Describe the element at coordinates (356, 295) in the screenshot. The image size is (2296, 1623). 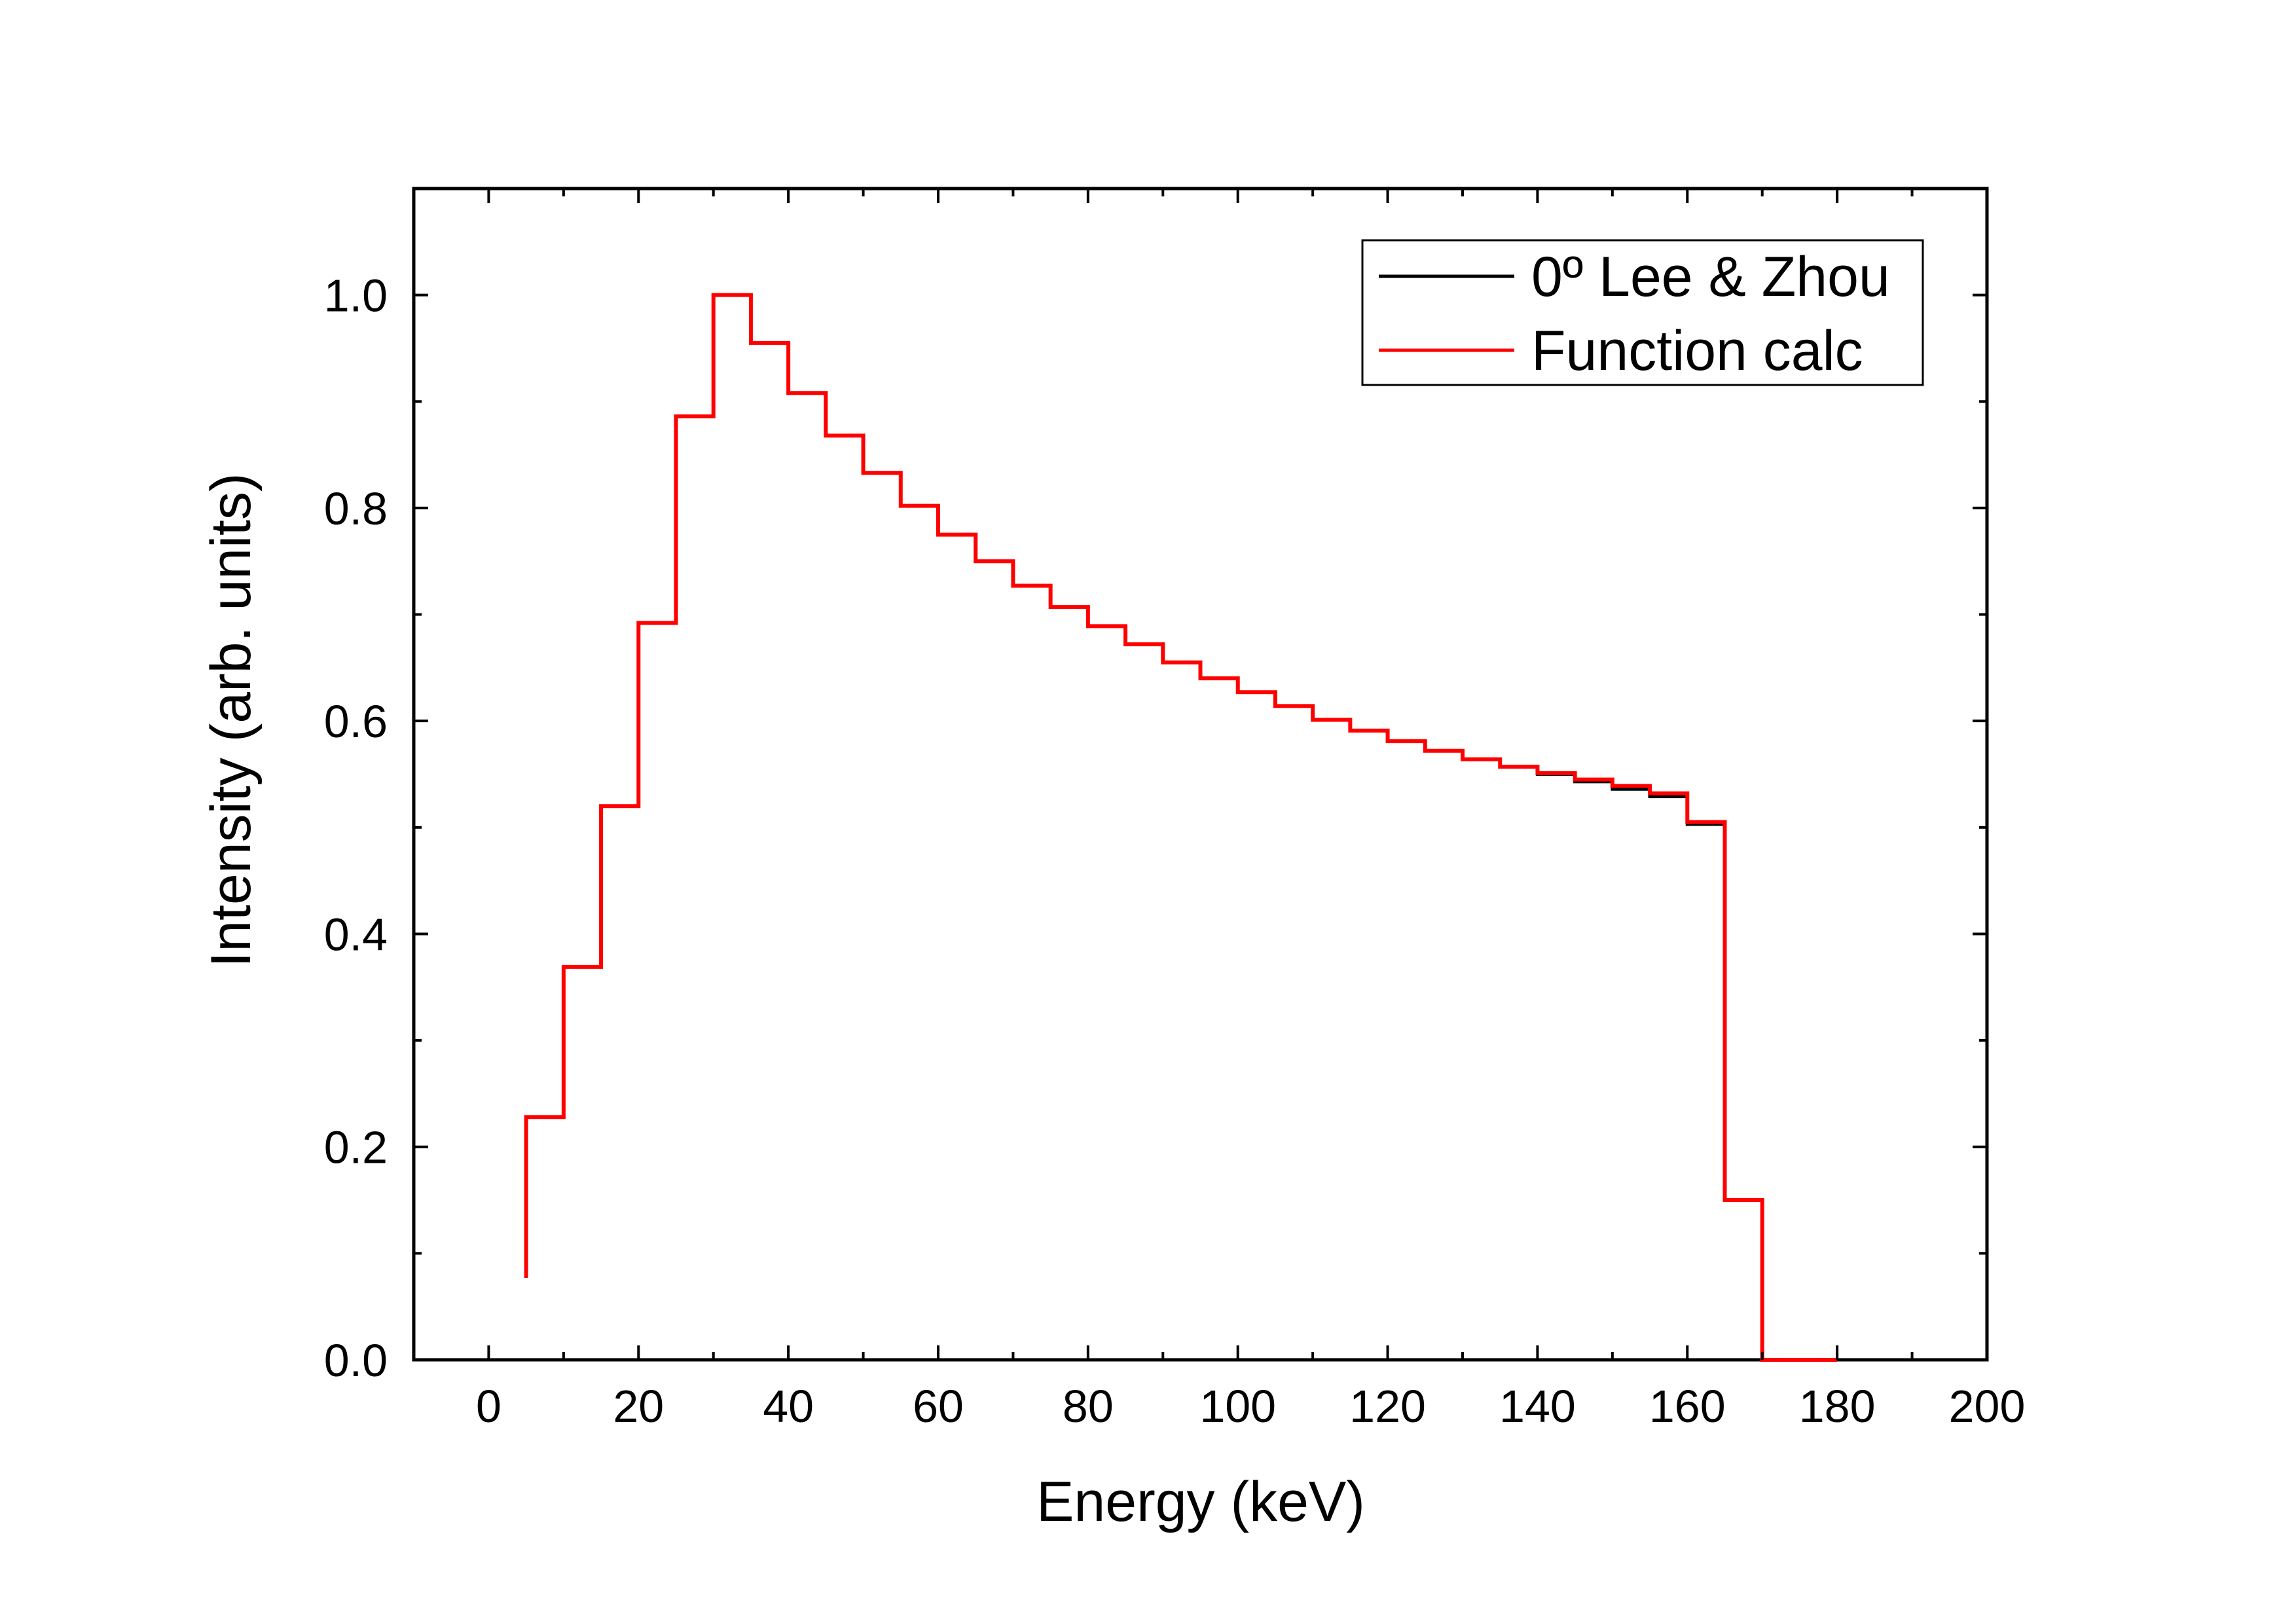
I see `y-tick-label: 1.0` at that location.